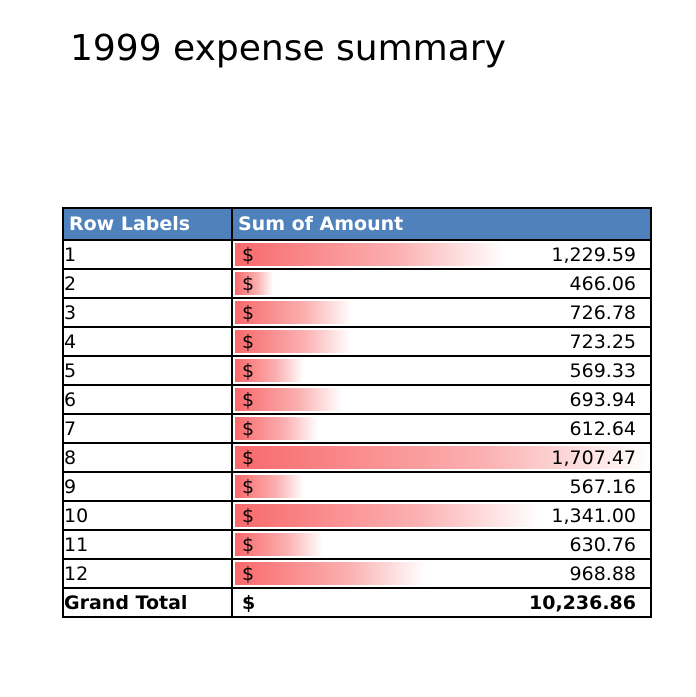 This screenshot has width=696, height=697. What do you see at coordinates (147, 602) in the screenshot?
I see `grand-total-label: Grand Total` at bounding box center [147, 602].